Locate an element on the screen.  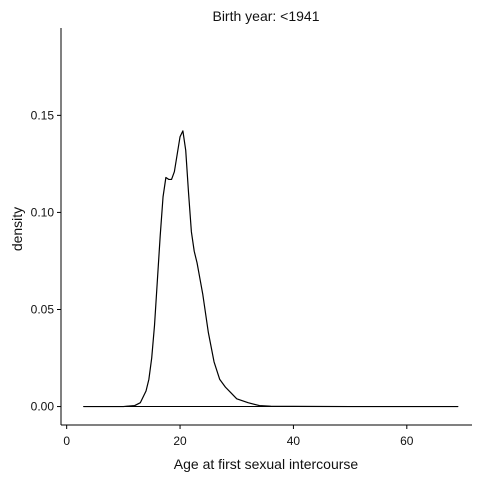
y-axis-ticks: 0.00 0.05 0.10 0.15 is located at coordinates (46, 260).